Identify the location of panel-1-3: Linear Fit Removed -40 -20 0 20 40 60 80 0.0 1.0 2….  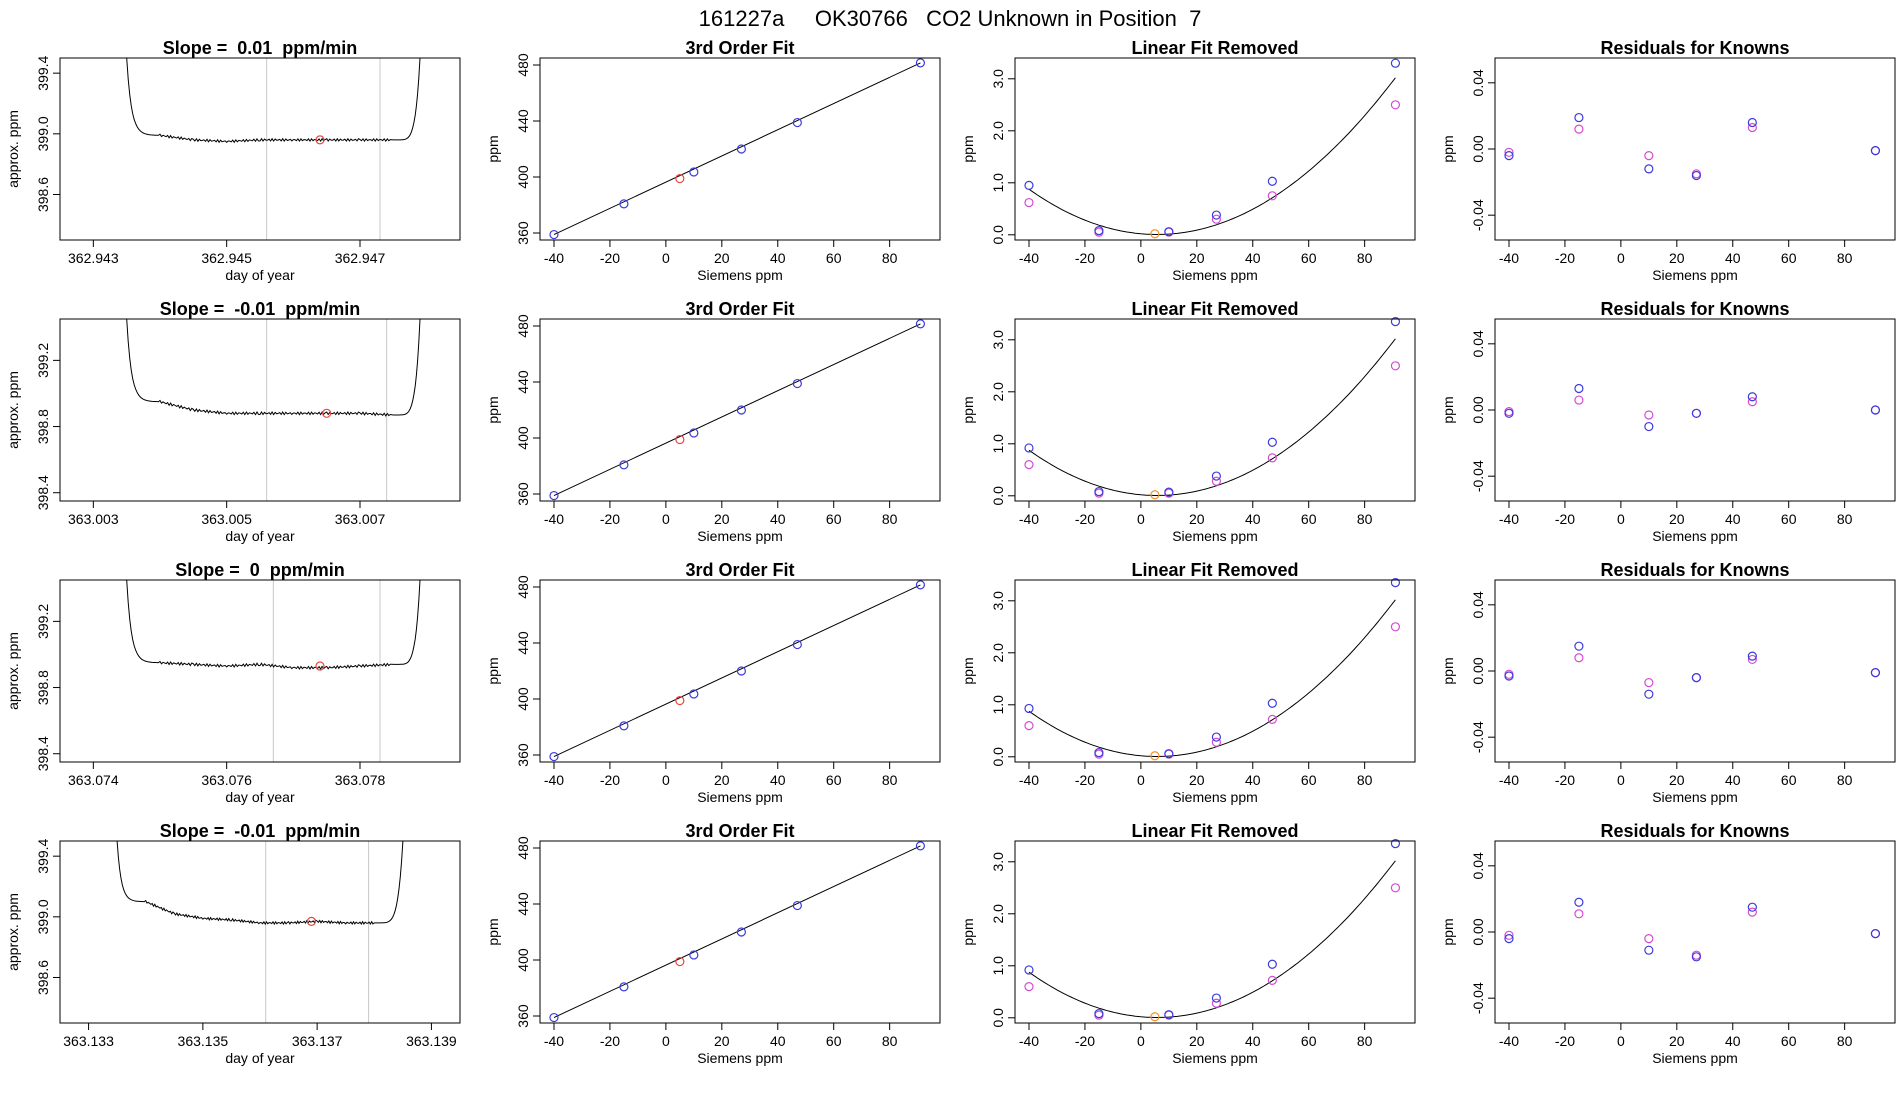
(1188, 160).